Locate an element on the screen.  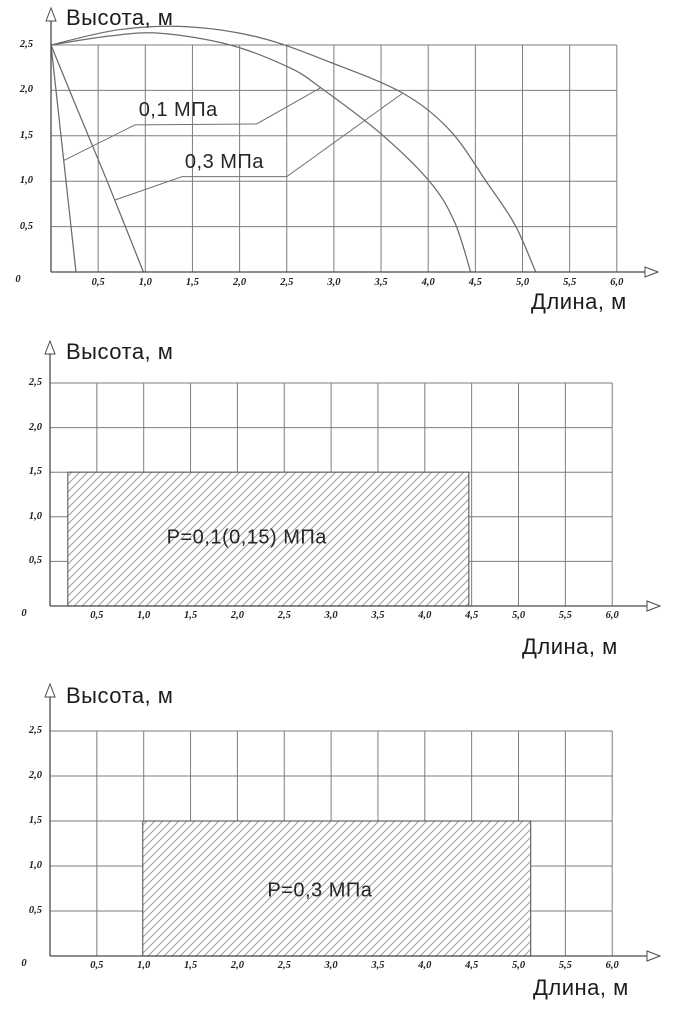
curve-label-1: 0,1 МПа is located at coordinates (178, 110).